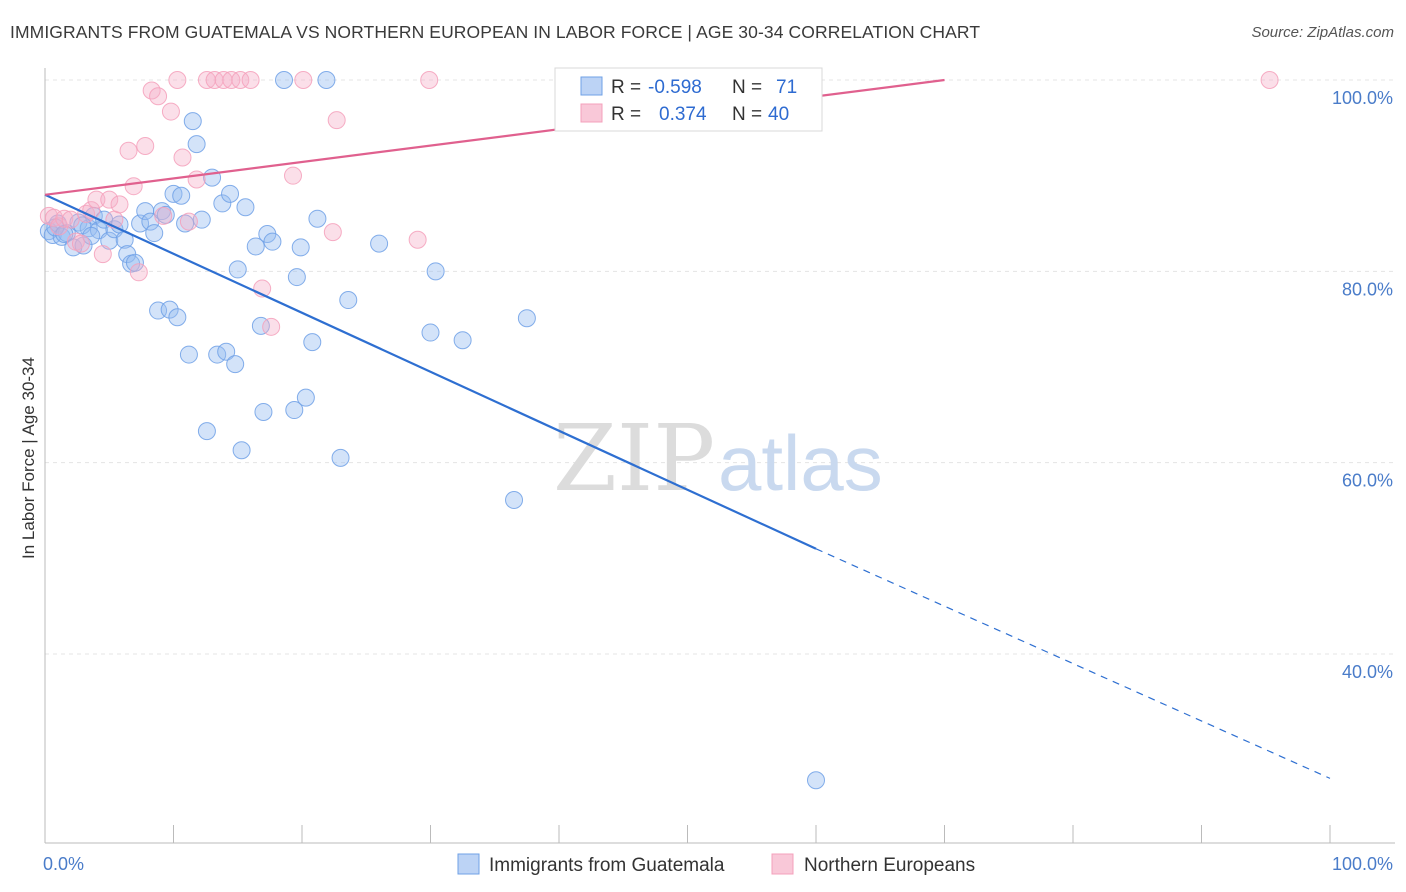 Image resolution: width=1406 pixels, height=892 pixels. Describe the element at coordinates (747, 87) in the screenshot. I see `legend-n-label-1: N =` at that location.